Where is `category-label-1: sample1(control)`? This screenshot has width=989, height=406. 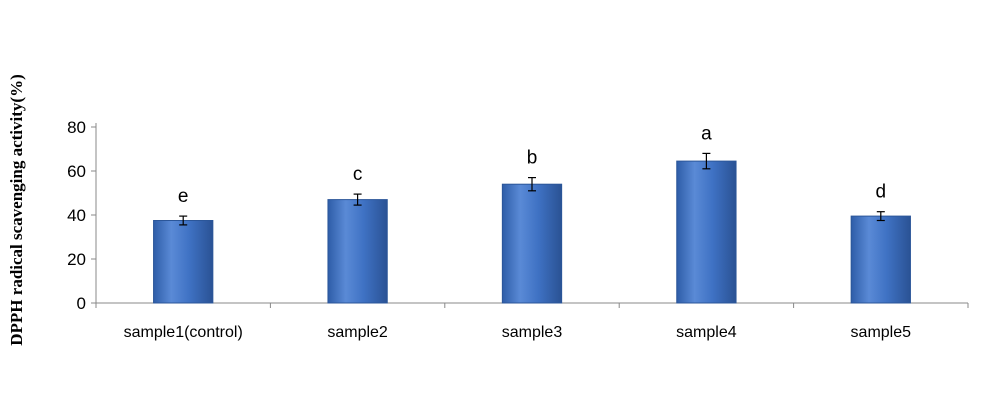
category-label-1: sample1(control) is located at coordinates (183, 332).